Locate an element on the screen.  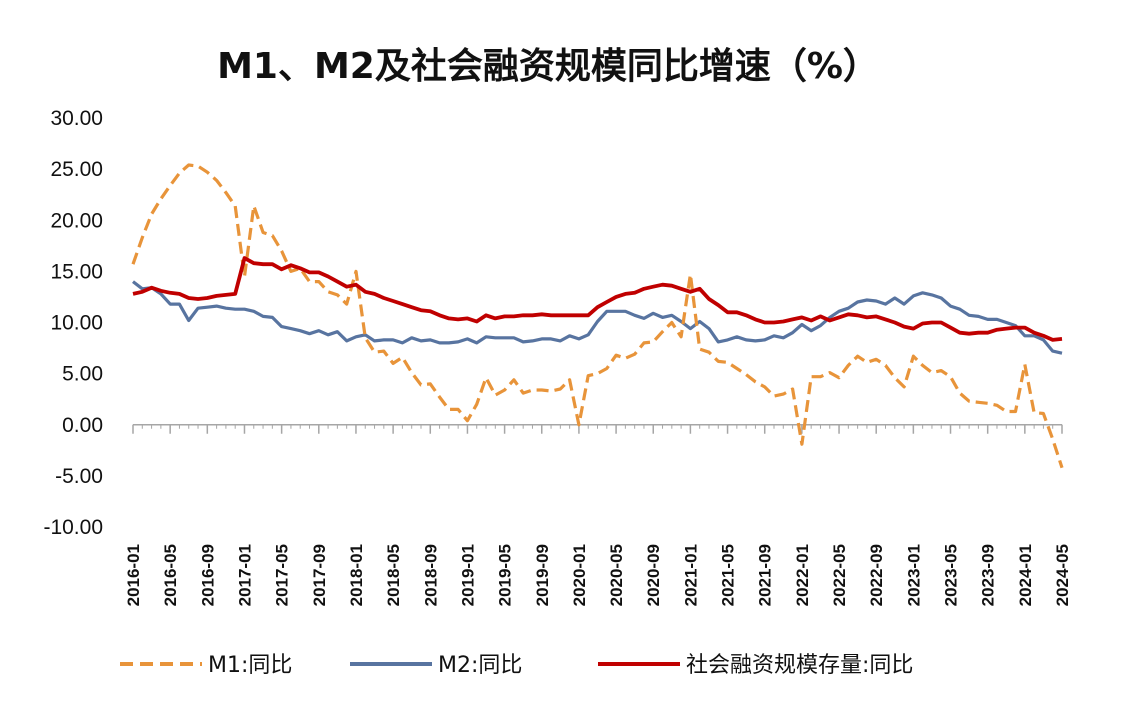
x-tick-label: 2018-01 is located at coordinates (356, 575).